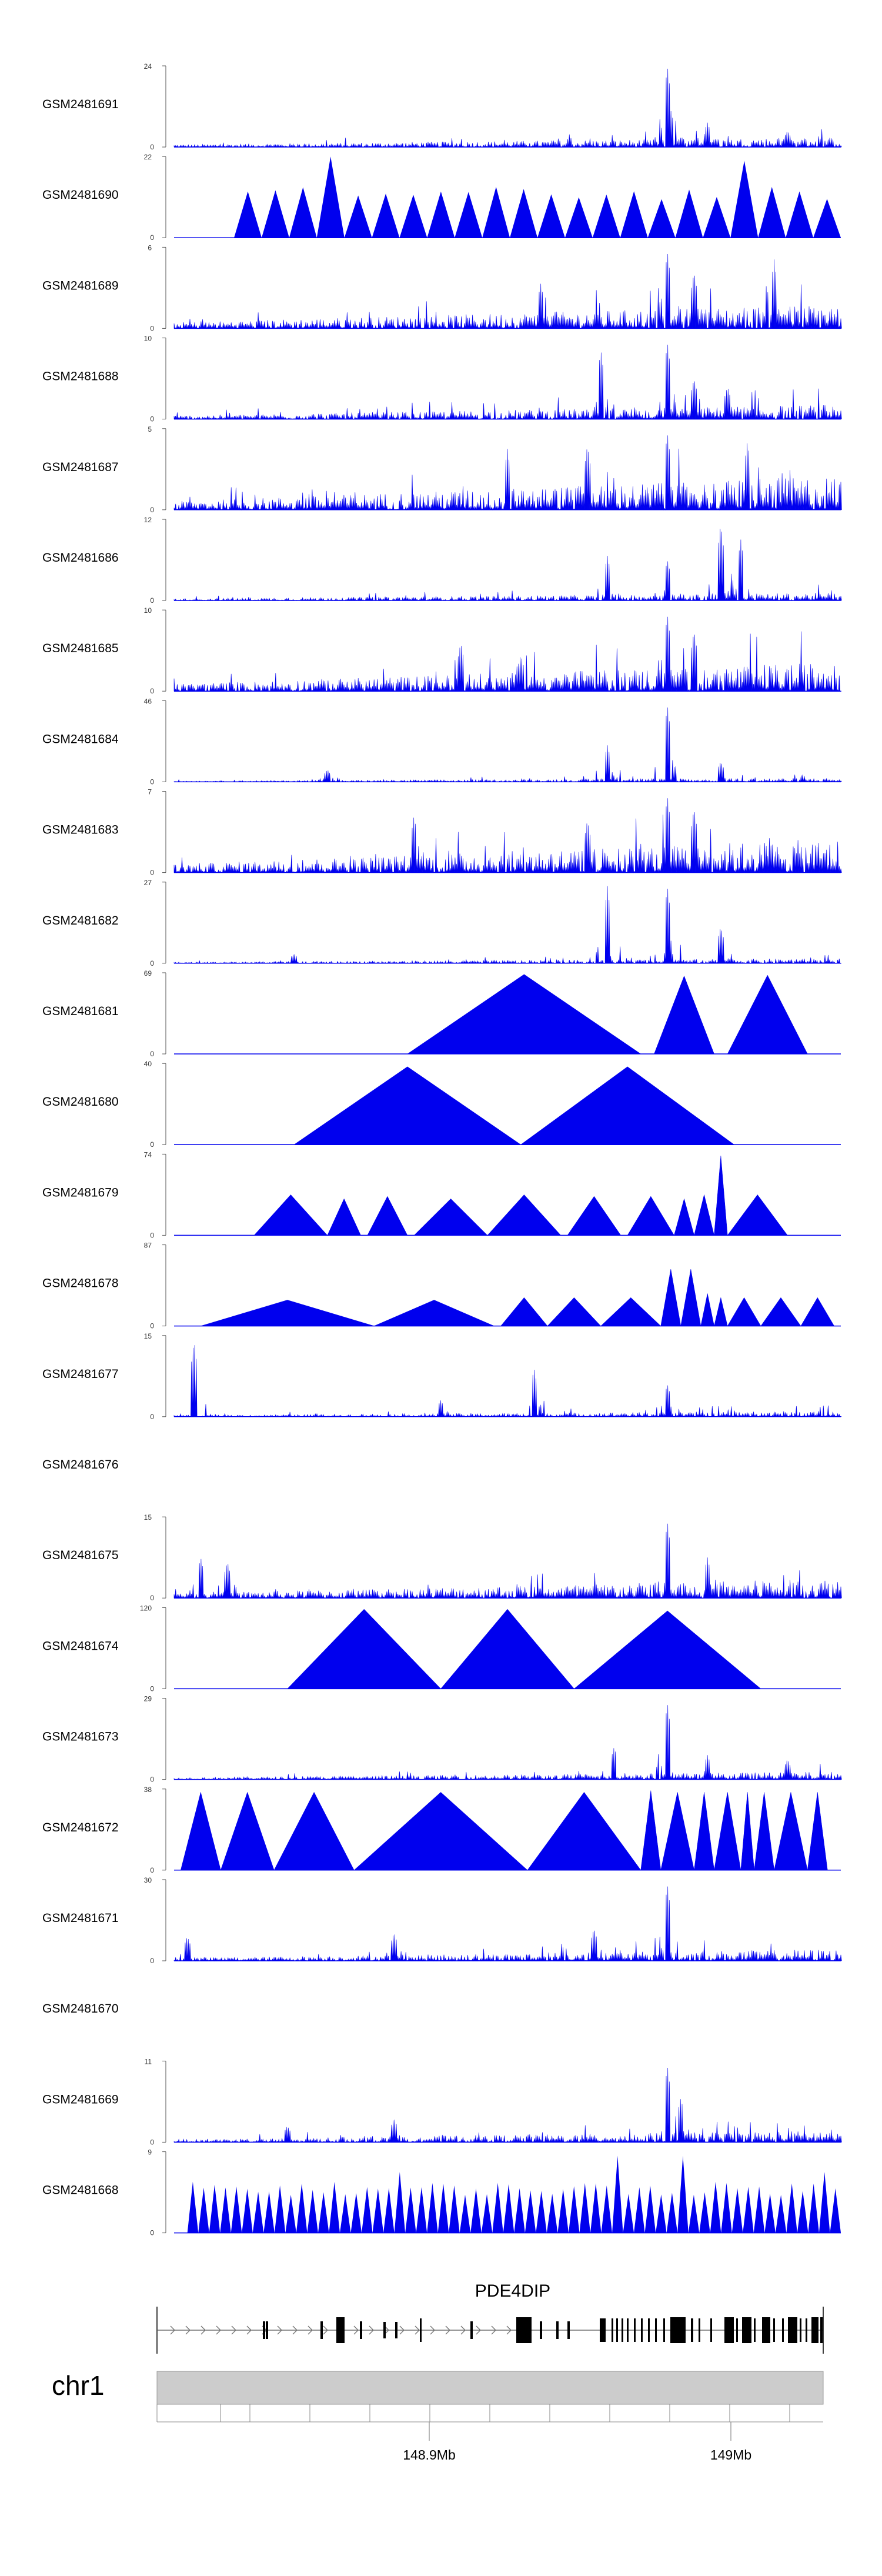 The image size is (882, 2576). What do you see at coordinates (80, 104) in the screenshot?
I see `track-label: GSM2481691` at bounding box center [80, 104].